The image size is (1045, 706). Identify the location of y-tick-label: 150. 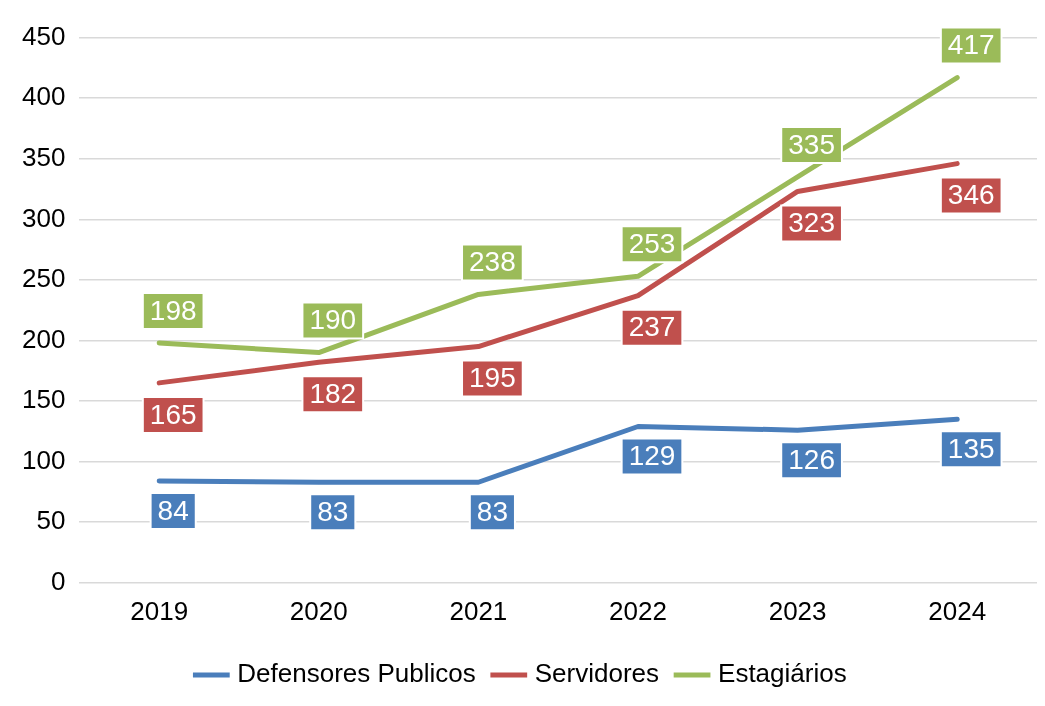
(43, 399).